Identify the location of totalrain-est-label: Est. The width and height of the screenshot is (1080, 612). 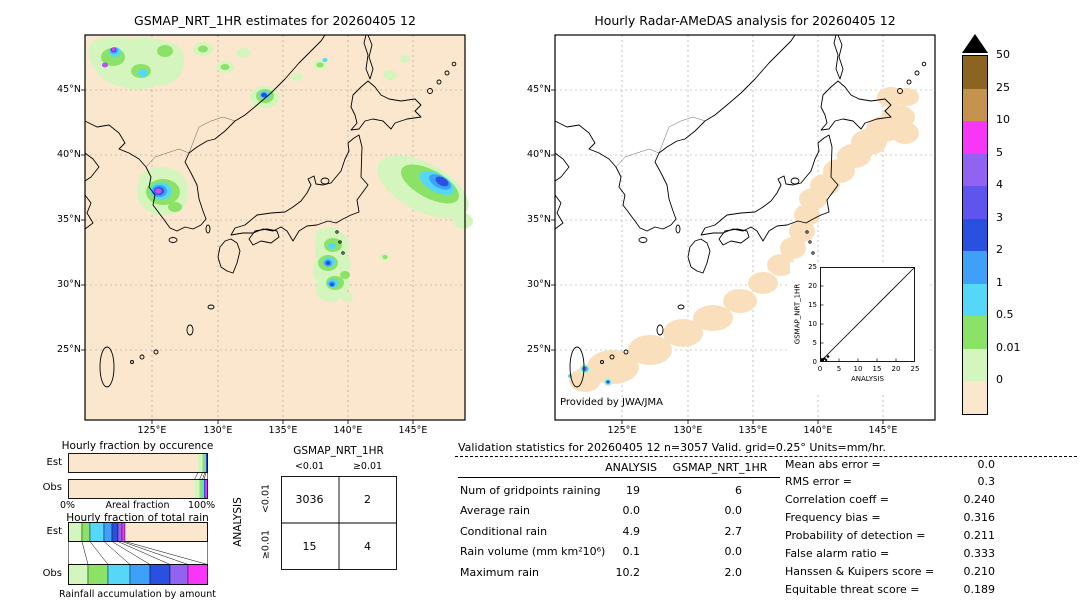
(54, 531).